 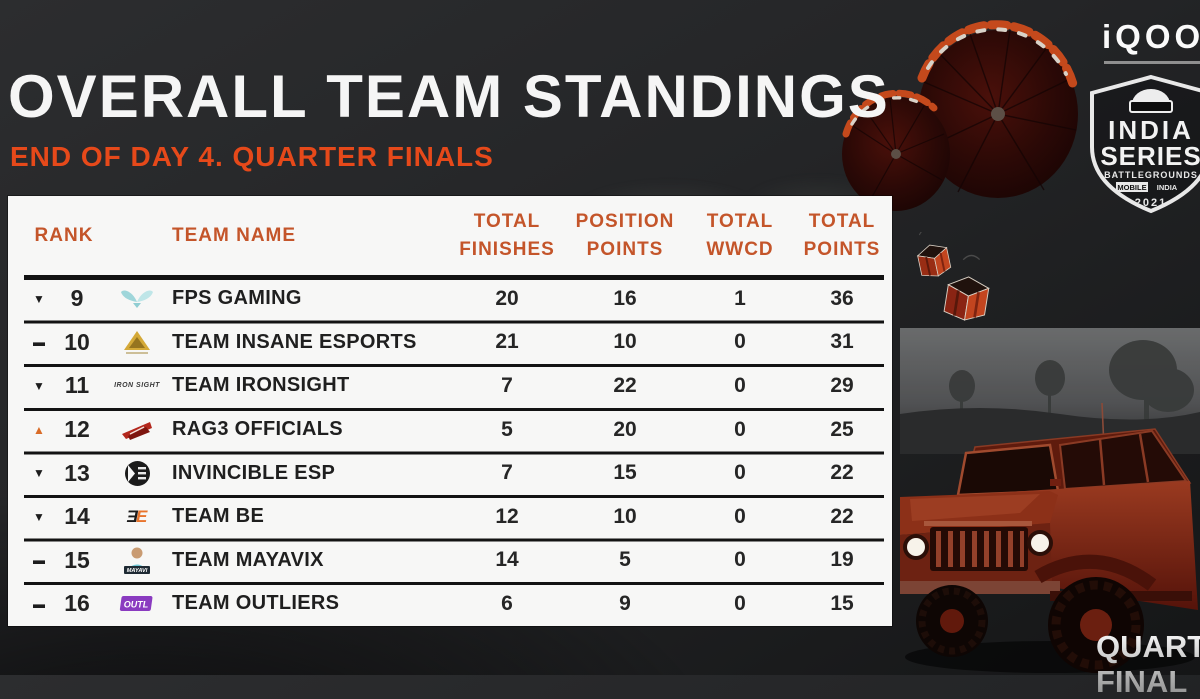 What do you see at coordinates (625, 560) in the screenshot?
I see `position-points-value: 5` at bounding box center [625, 560].